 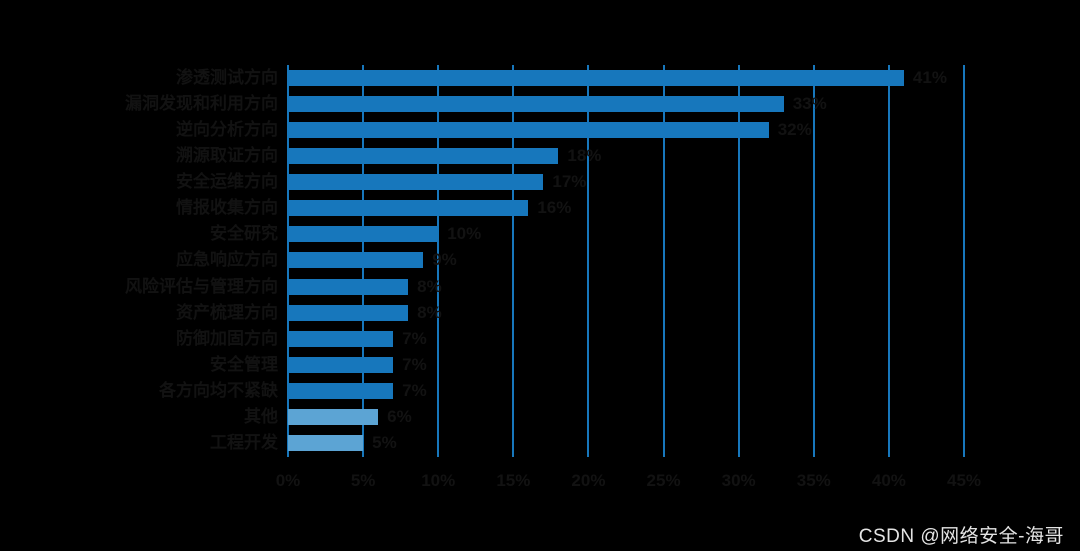 What do you see at coordinates (961, 536) in the screenshot?
I see `csdn-watermark: CSDN @网络安全-海哥` at bounding box center [961, 536].